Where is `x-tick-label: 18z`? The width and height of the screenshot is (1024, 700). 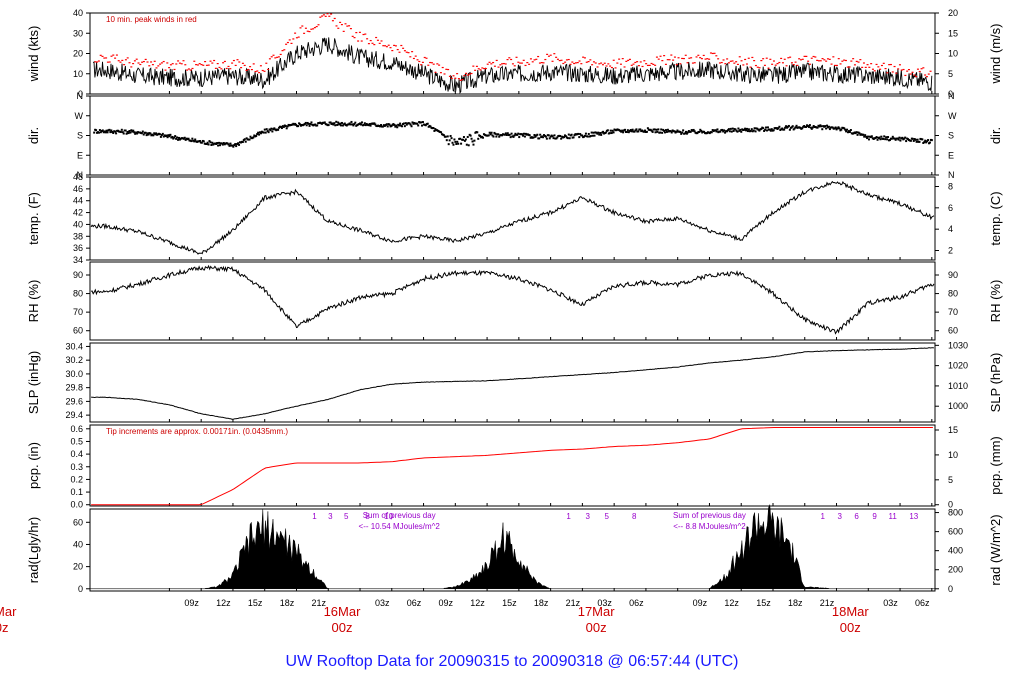 x-tick-label: 18z is located at coordinates (541, 603).